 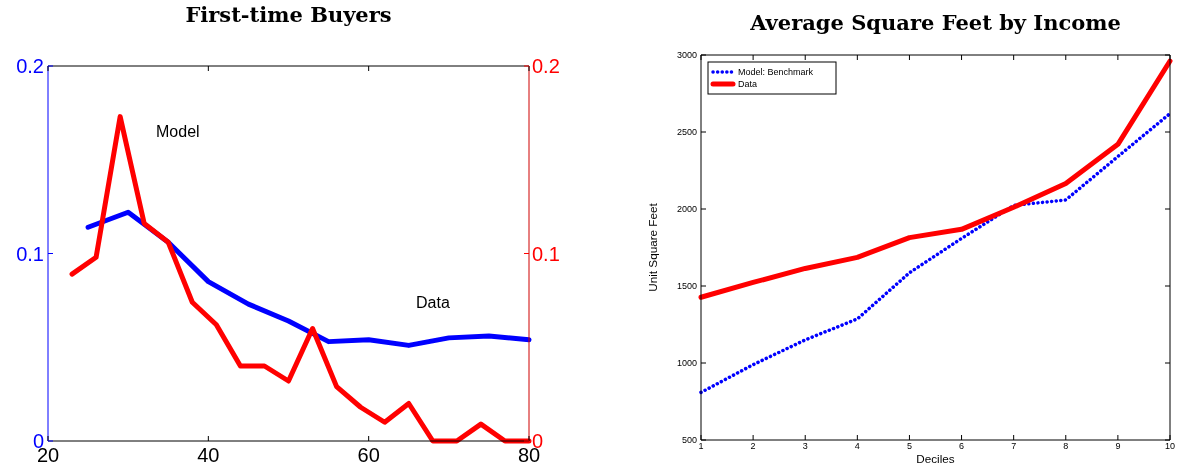 I want to click on y-tick-label: 0.1, so click(x=30, y=253).